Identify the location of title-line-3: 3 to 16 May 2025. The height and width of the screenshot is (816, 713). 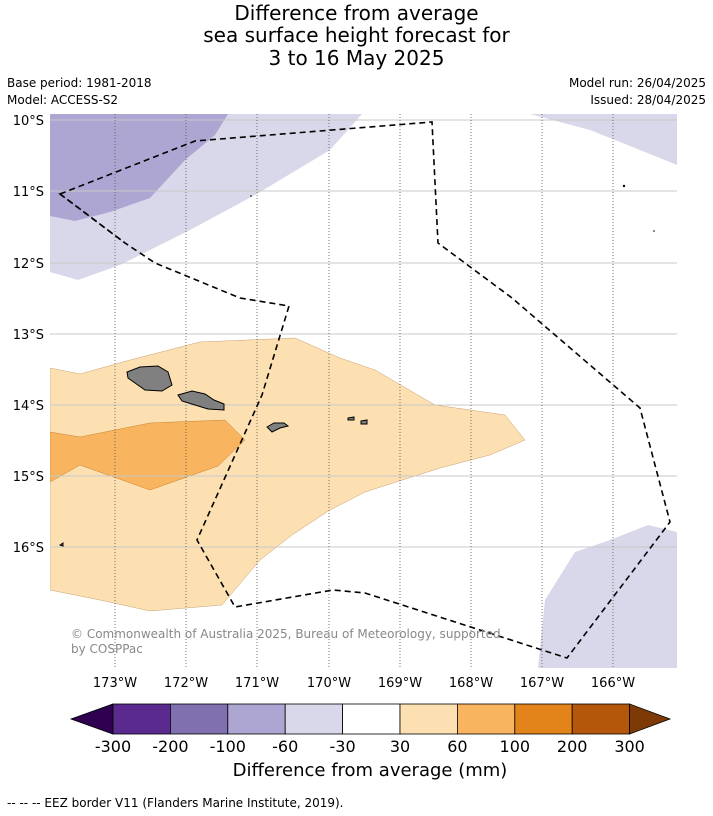
(356, 58).